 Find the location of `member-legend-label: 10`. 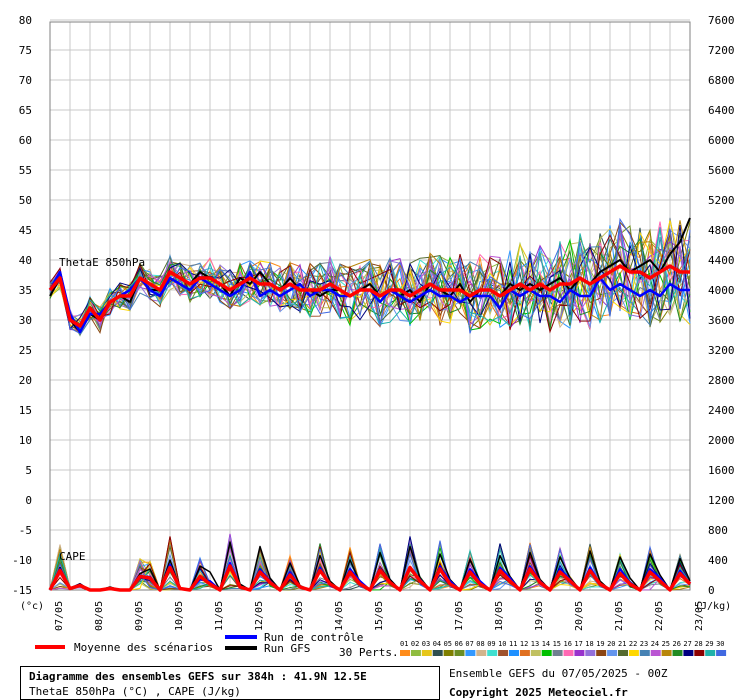

member-legend-label: 10 is located at coordinates (502, 644).